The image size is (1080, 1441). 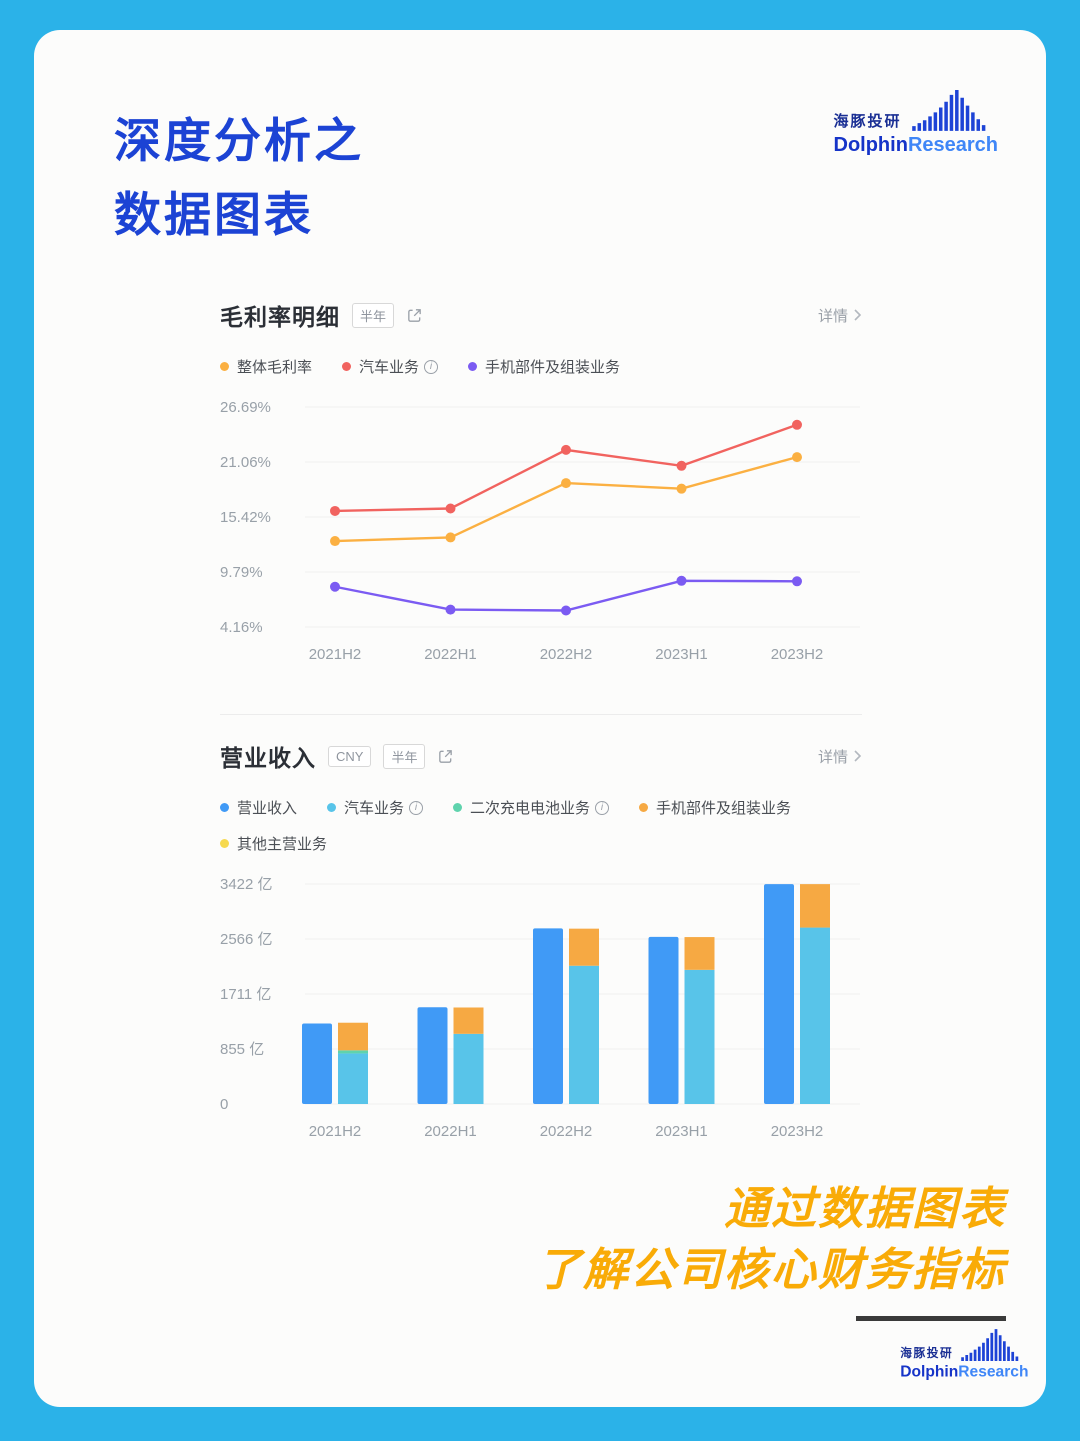 I want to click on legend-item: 二次充电电池业务 i, so click(x=531, y=807).